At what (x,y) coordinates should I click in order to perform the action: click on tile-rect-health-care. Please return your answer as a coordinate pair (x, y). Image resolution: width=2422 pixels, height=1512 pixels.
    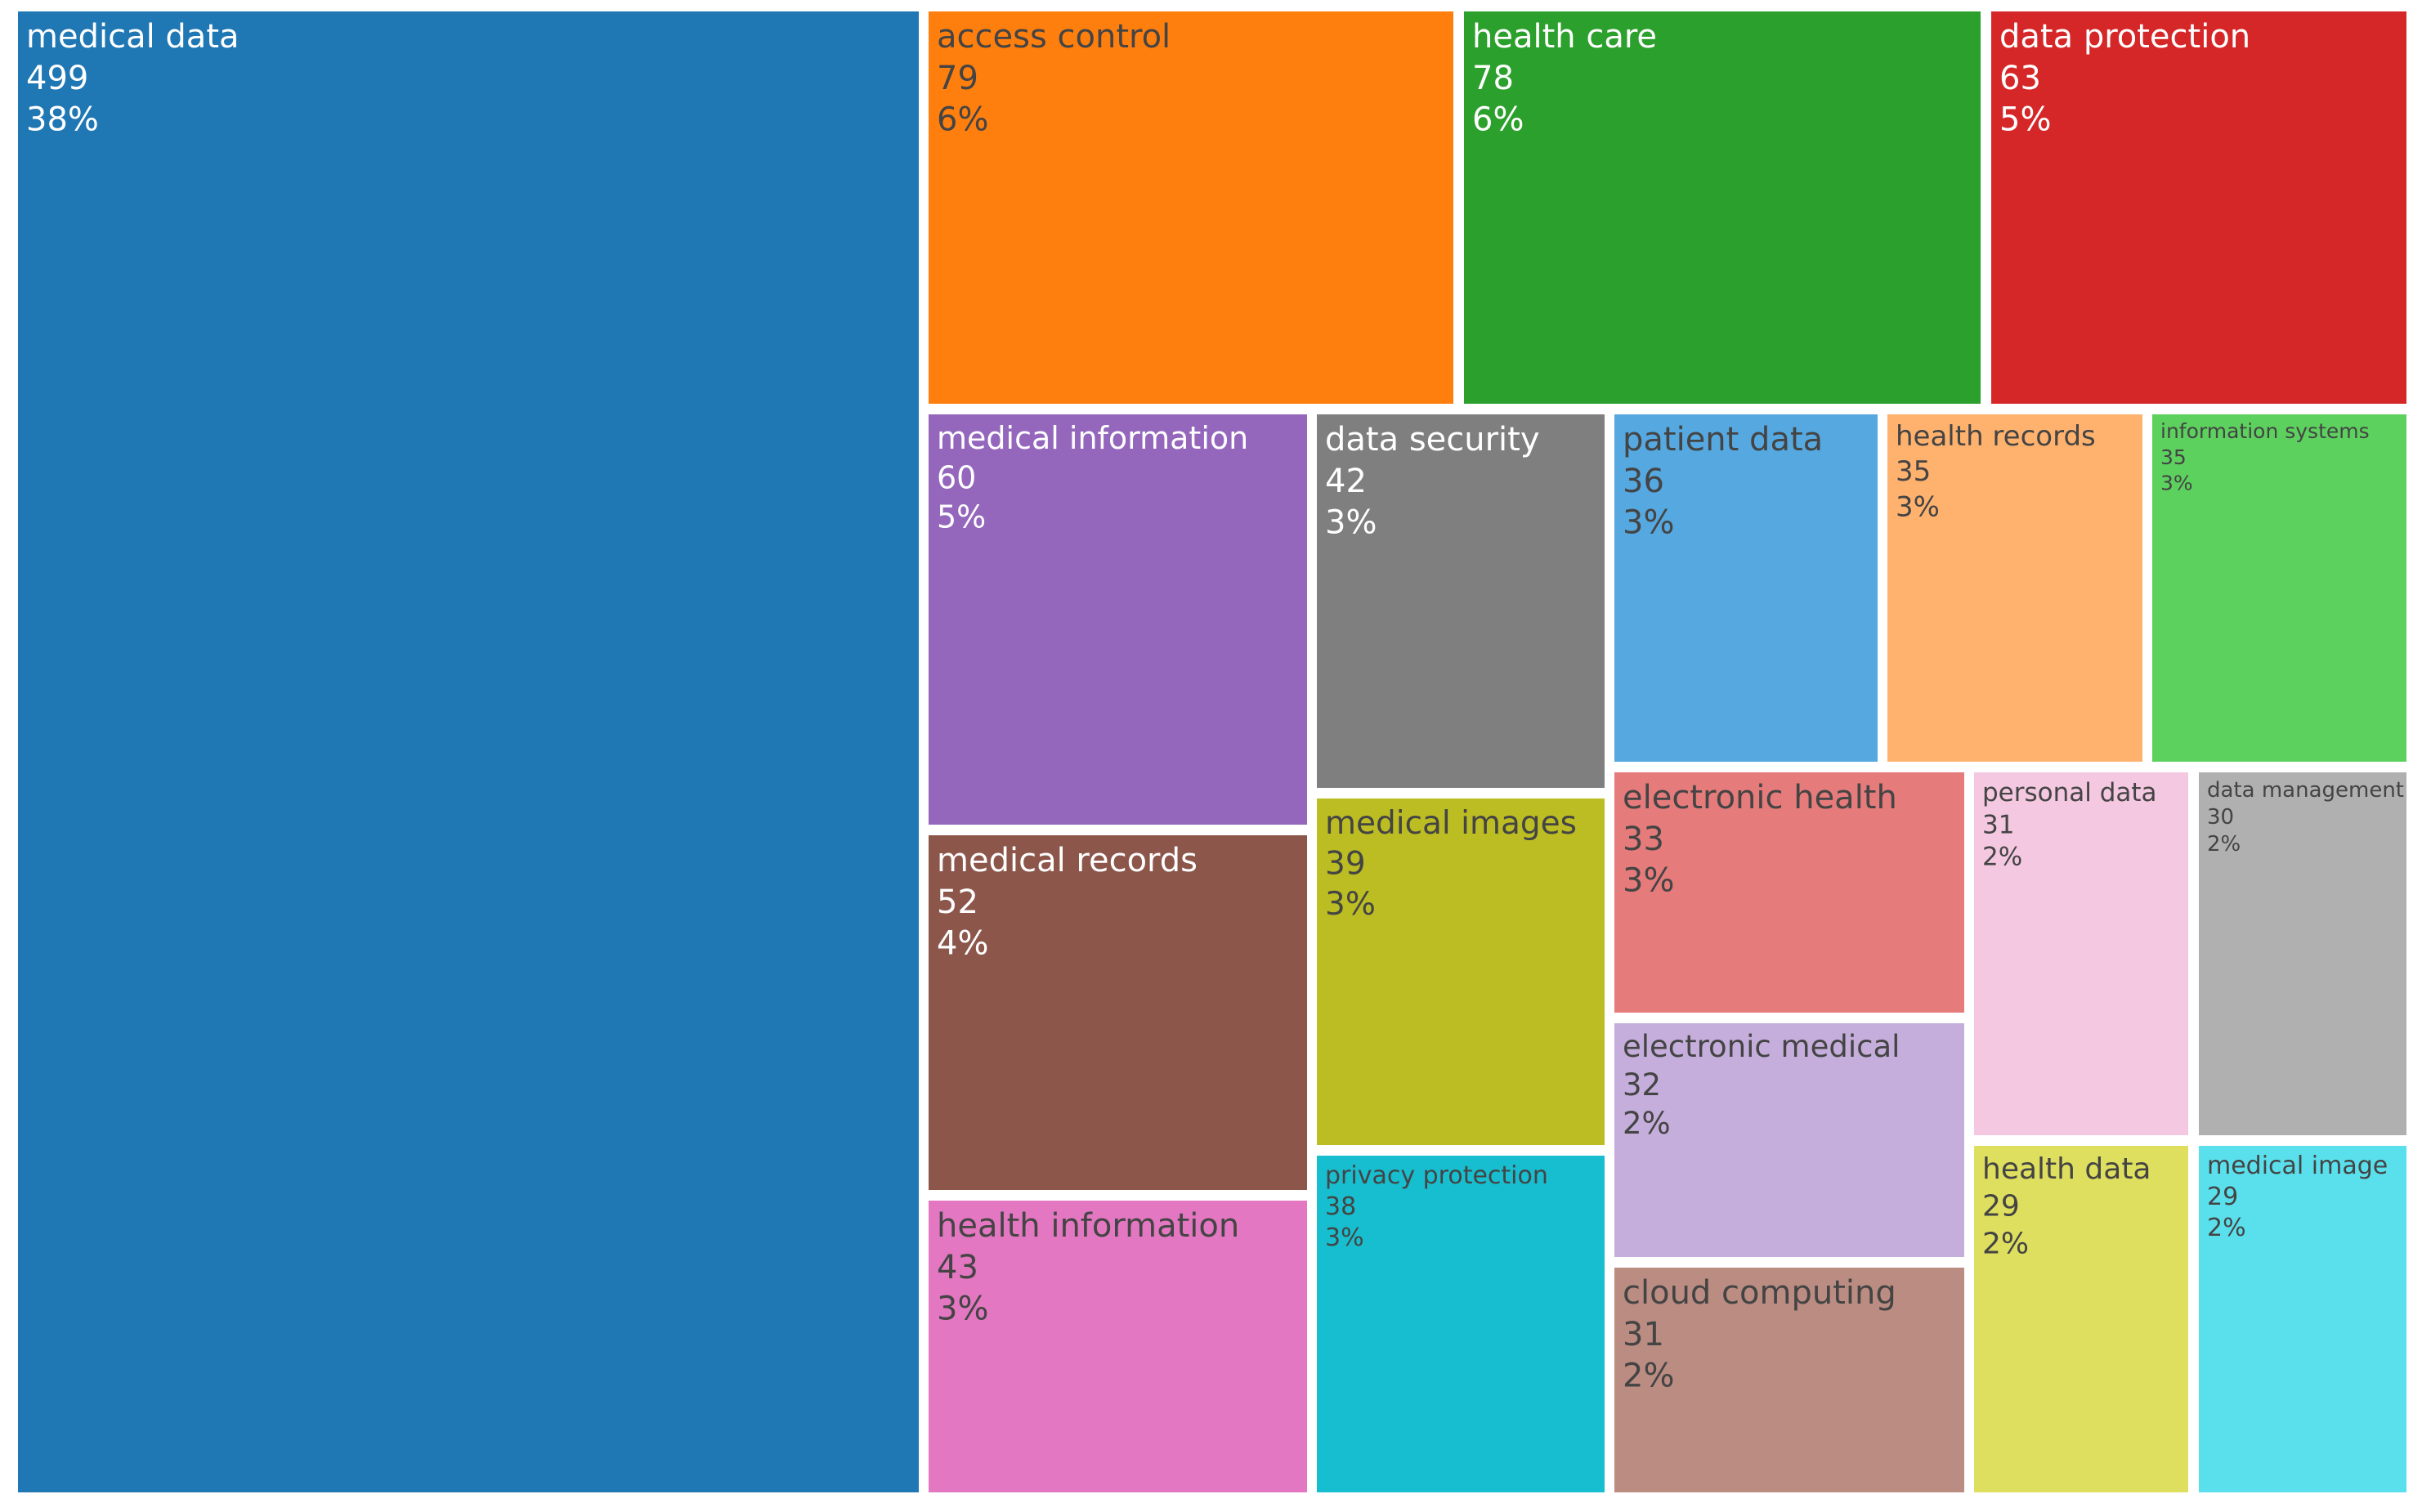
    Looking at the image, I should click on (1722, 207).